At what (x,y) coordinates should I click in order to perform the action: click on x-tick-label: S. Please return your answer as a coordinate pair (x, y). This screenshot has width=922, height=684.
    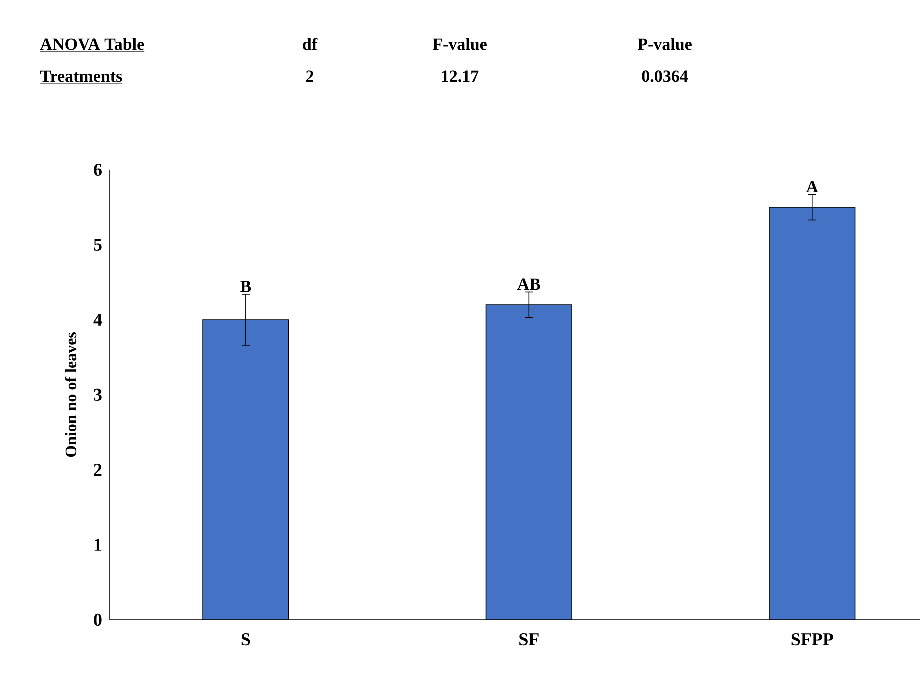
    Looking at the image, I should click on (246, 640).